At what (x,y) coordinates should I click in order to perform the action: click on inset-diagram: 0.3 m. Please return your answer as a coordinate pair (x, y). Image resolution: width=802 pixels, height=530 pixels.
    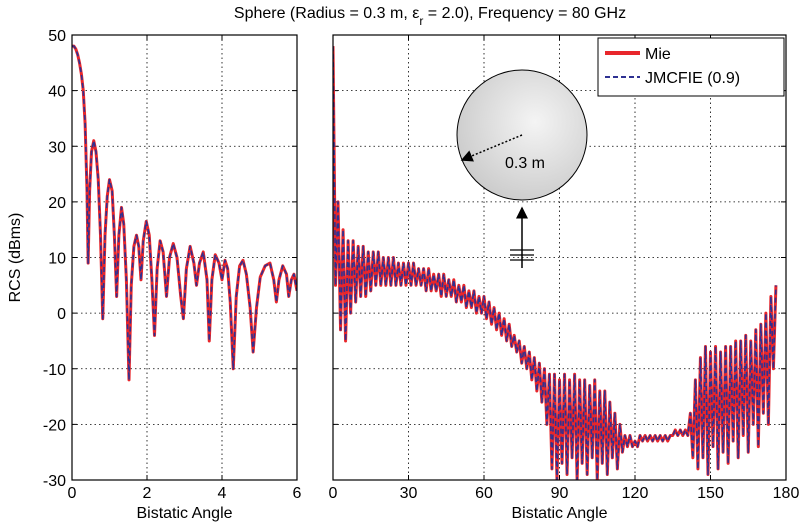
    Looking at the image, I should click on (522, 168).